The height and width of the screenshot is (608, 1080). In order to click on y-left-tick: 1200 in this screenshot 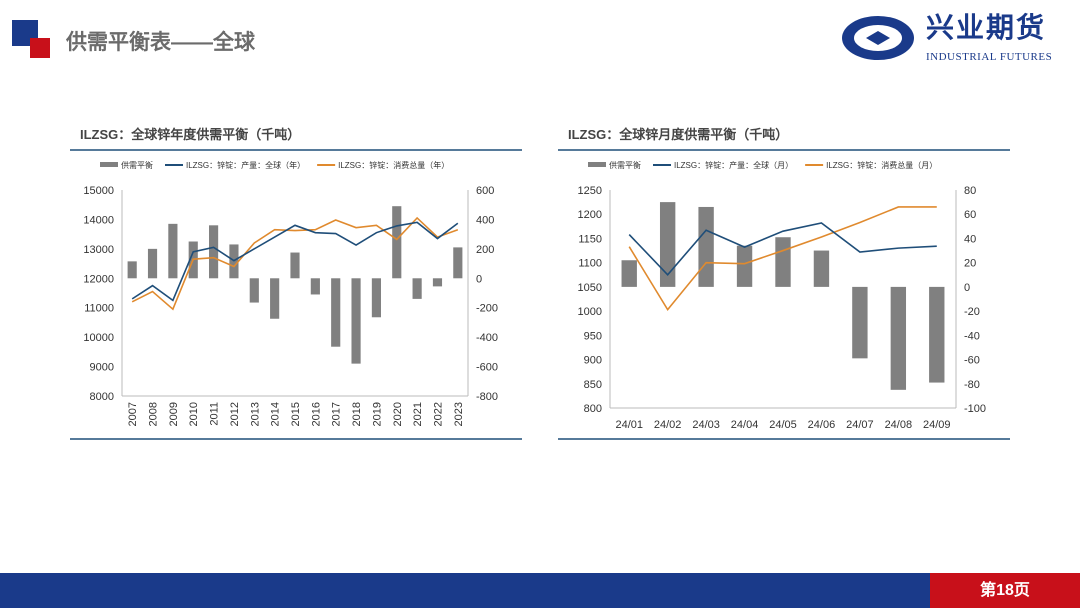, I will do `click(590, 215)`.